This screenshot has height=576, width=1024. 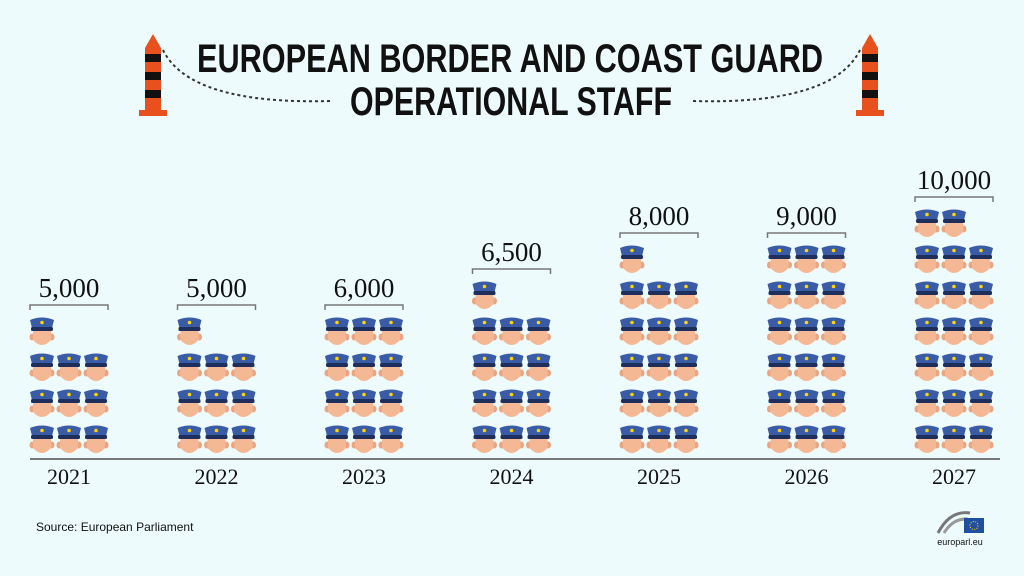 I want to click on value-label: 8,000, so click(x=659, y=216).